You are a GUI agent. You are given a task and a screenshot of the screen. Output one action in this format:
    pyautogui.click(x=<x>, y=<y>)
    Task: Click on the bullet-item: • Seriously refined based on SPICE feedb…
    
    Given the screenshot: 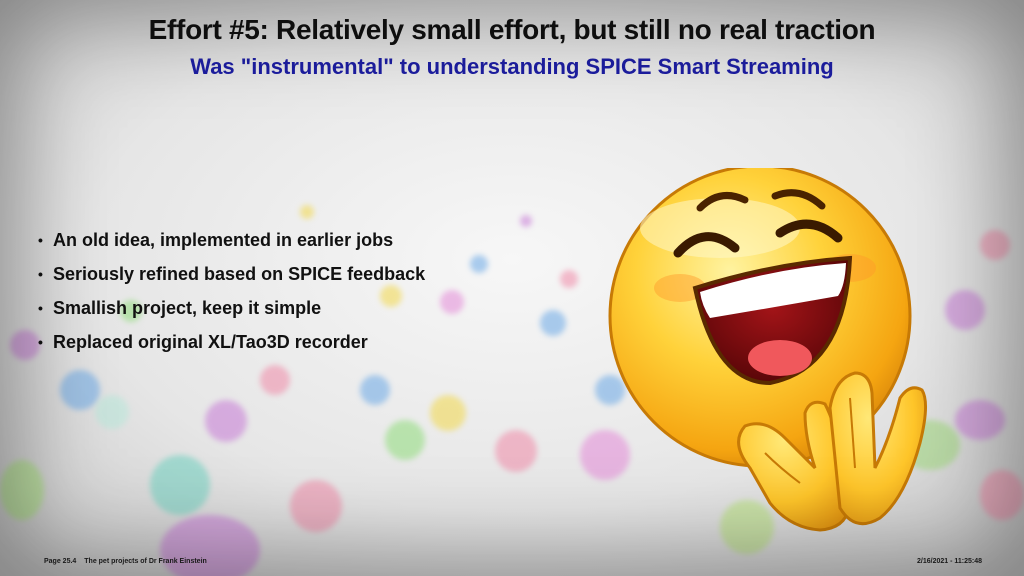 What is the action you would take?
    pyautogui.click(x=231, y=279)
    